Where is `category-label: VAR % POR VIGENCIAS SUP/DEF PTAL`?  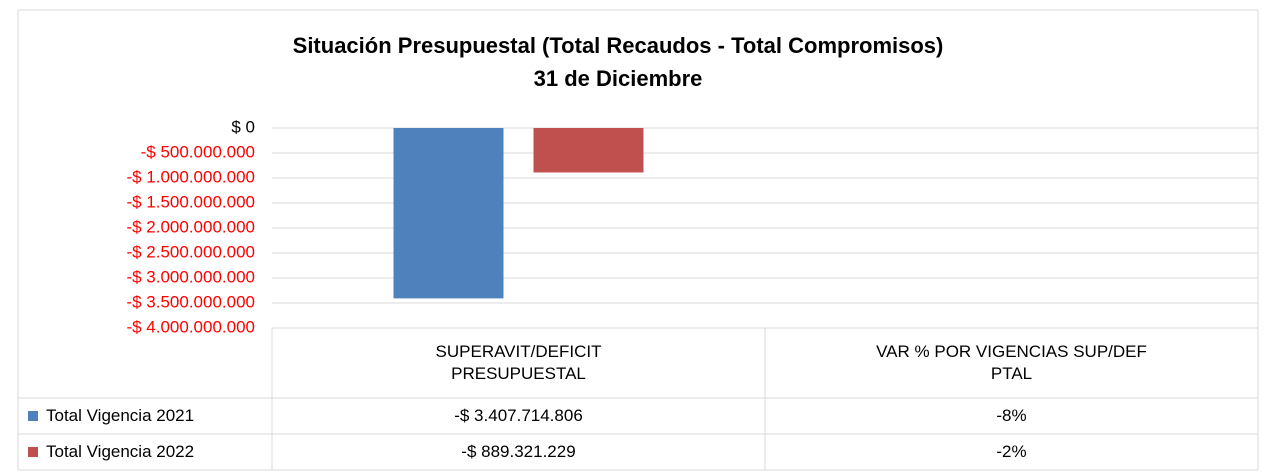 category-label: VAR % POR VIGENCIAS SUP/DEF PTAL is located at coordinates (1011, 362).